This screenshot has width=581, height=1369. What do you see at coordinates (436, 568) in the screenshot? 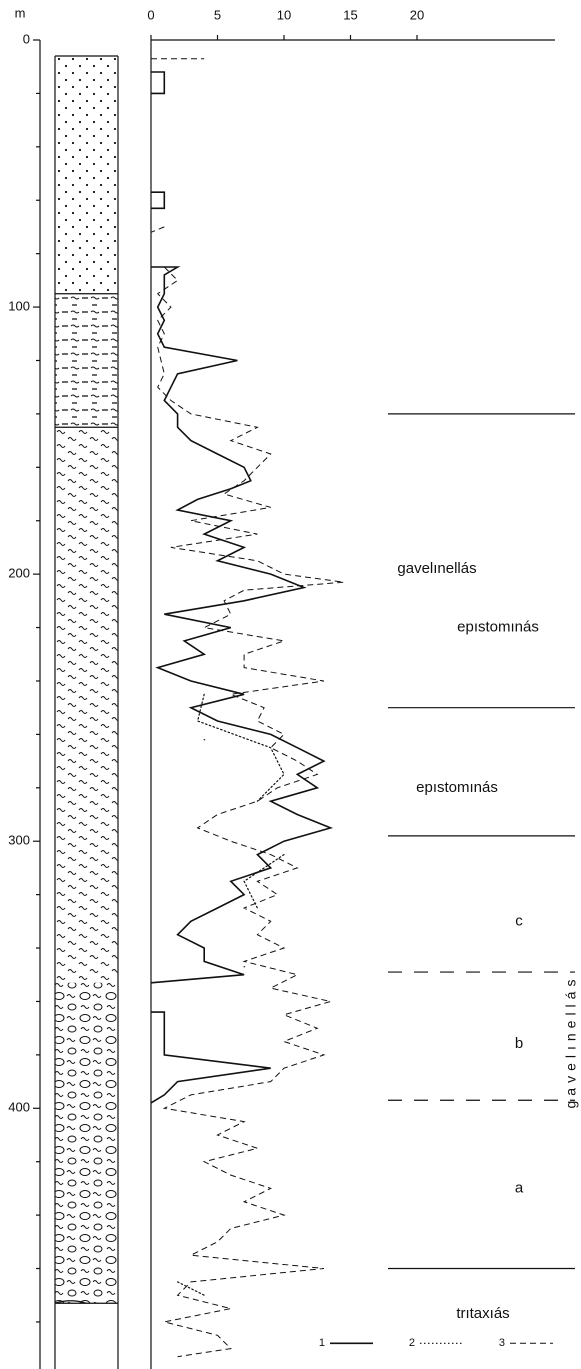
I see `zone-label: gavelınellás` at bounding box center [436, 568].